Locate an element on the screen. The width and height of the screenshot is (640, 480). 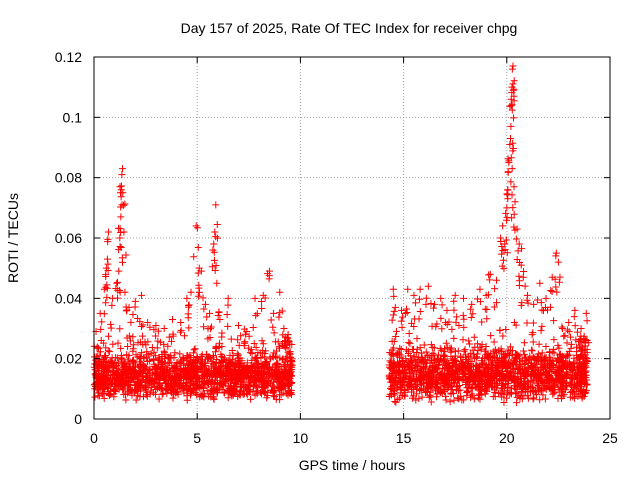
y-tick-label: 0.12 is located at coordinates (68, 57).